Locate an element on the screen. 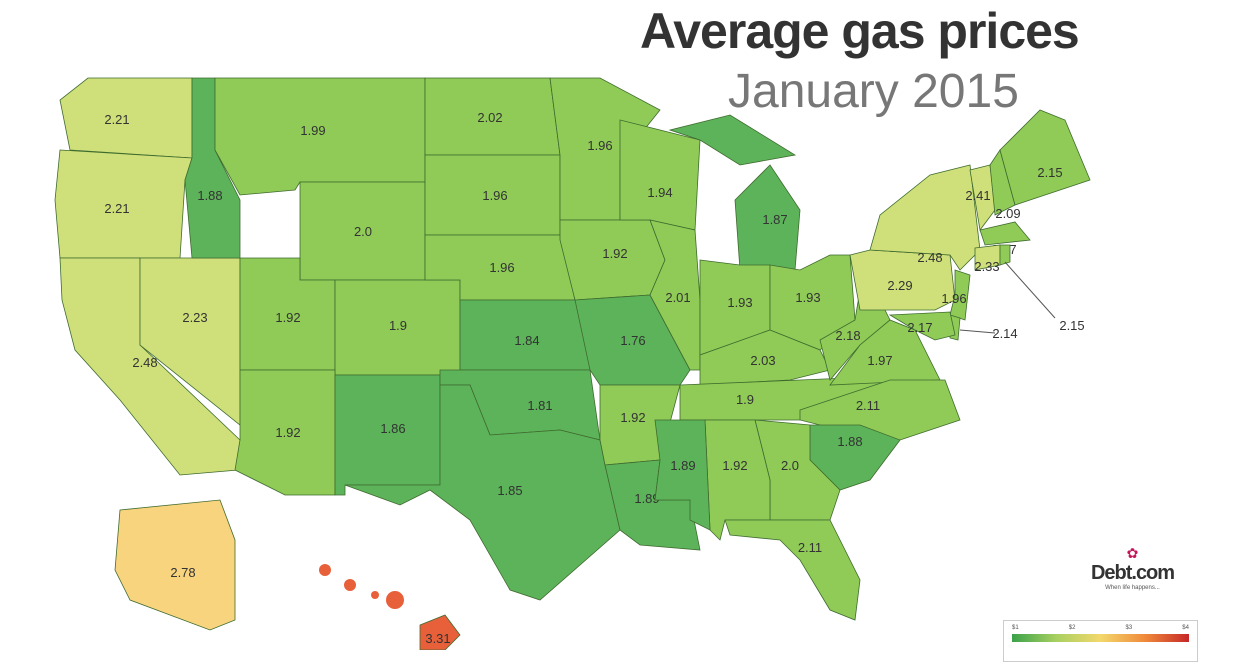  legend-tick: $2 is located at coordinates (1072, 628).